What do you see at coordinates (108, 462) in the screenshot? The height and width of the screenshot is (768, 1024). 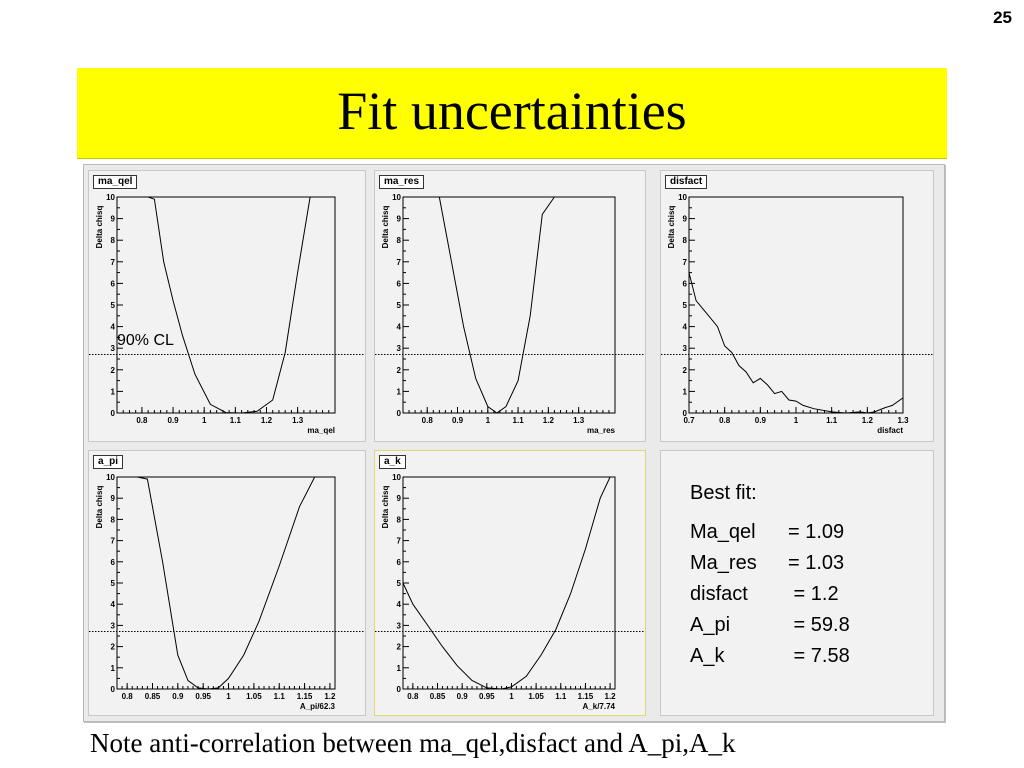 I see `pad-label: a_pi` at bounding box center [108, 462].